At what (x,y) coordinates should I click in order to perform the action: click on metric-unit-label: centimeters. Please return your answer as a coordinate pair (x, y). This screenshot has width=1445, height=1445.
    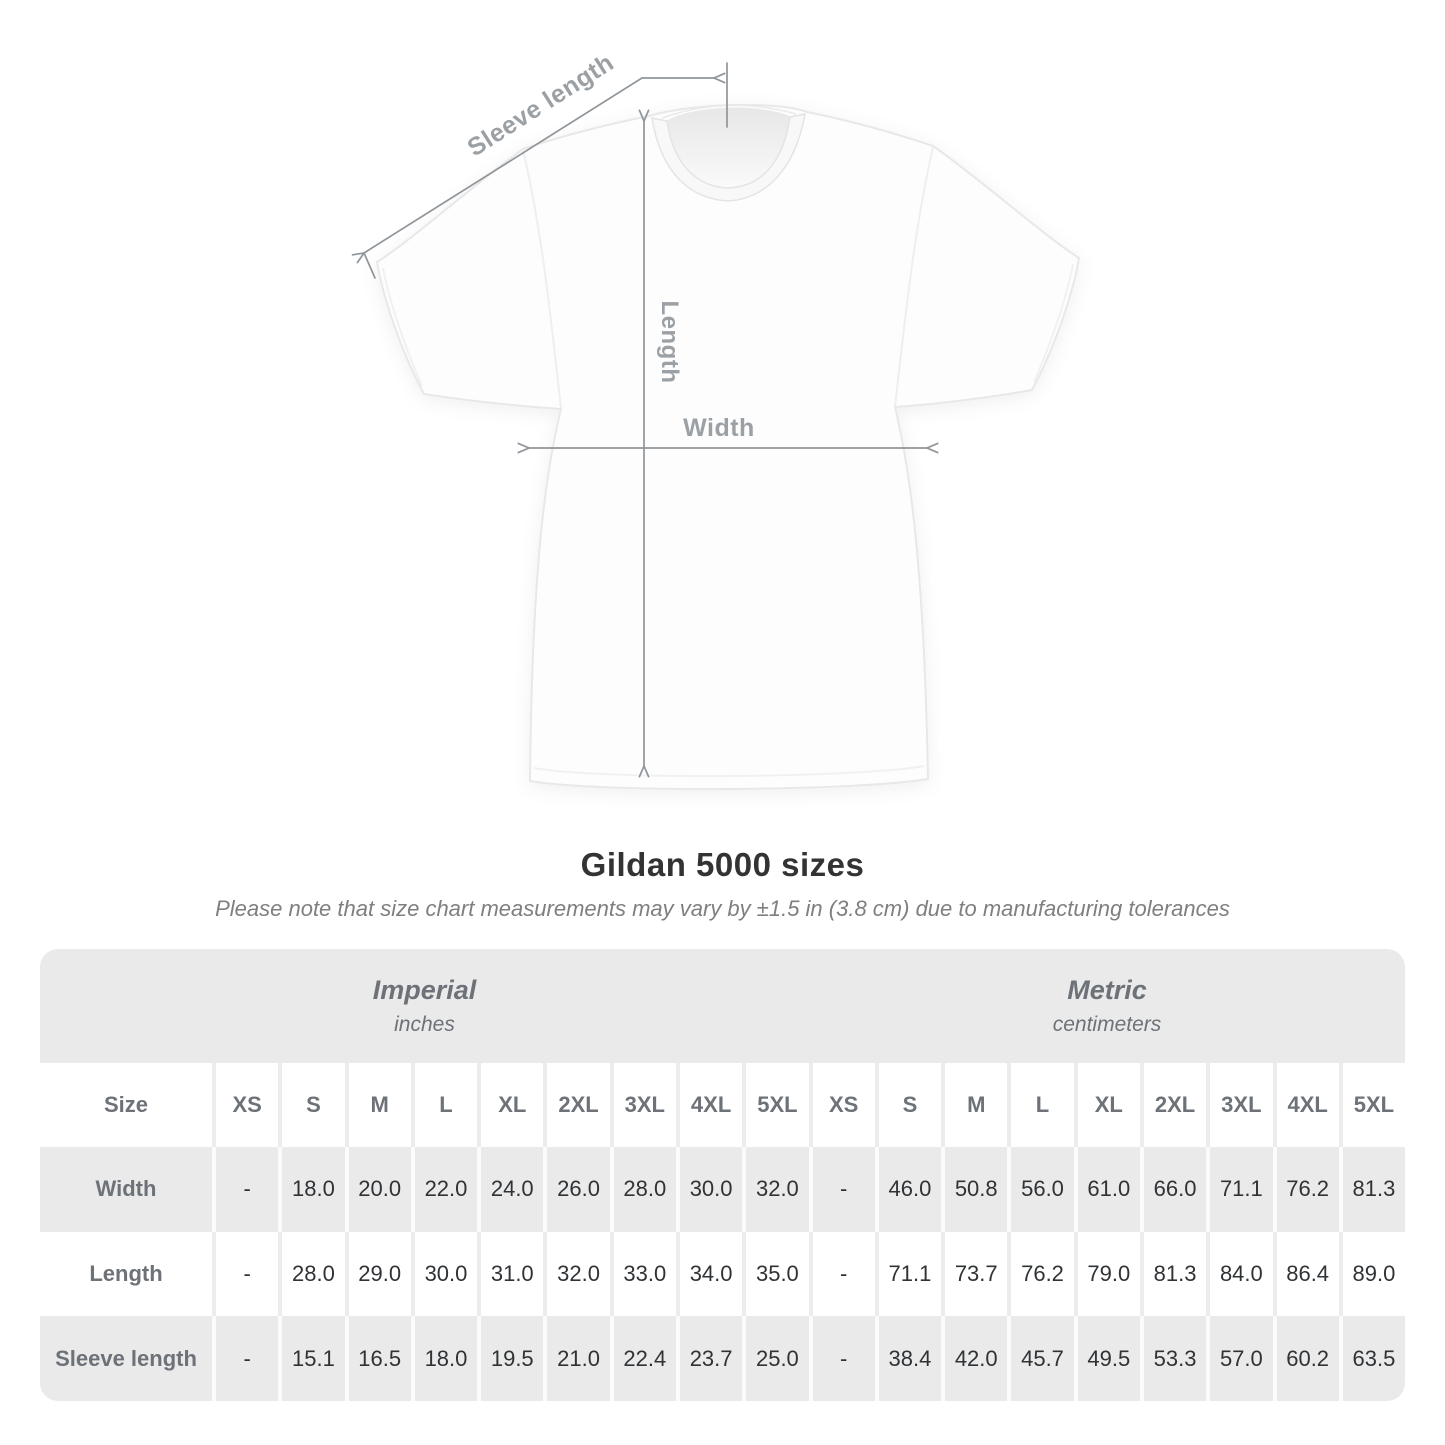
    Looking at the image, I should click on (1107, 1024).